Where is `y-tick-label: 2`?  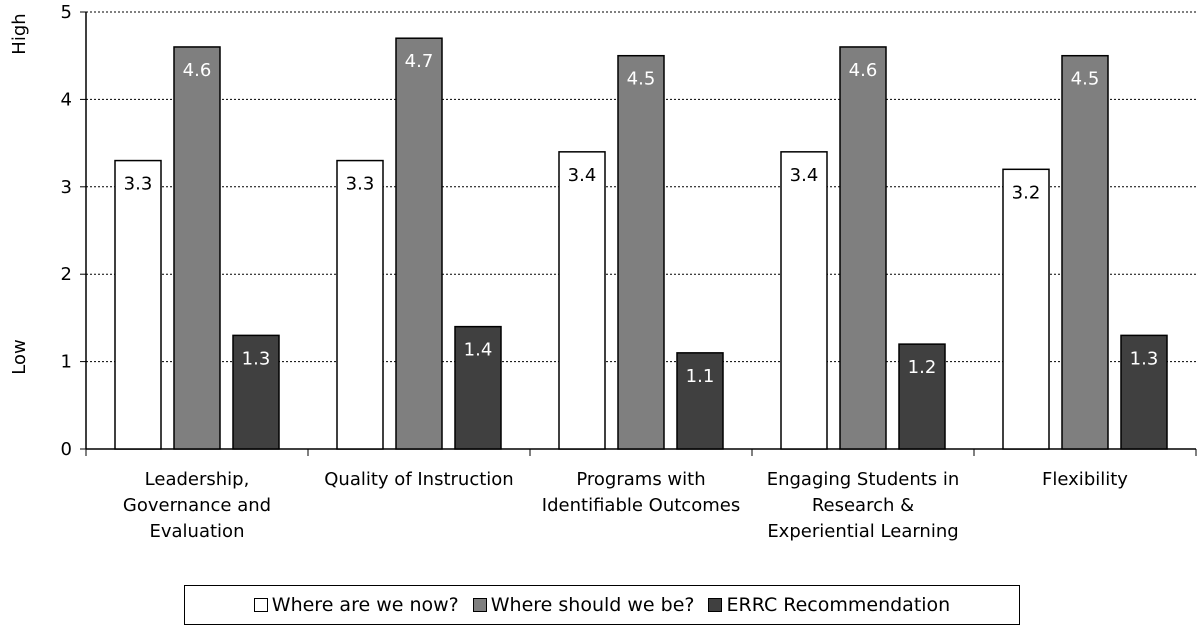
y-tick-label: 2 is located at coordinates (66, 274).